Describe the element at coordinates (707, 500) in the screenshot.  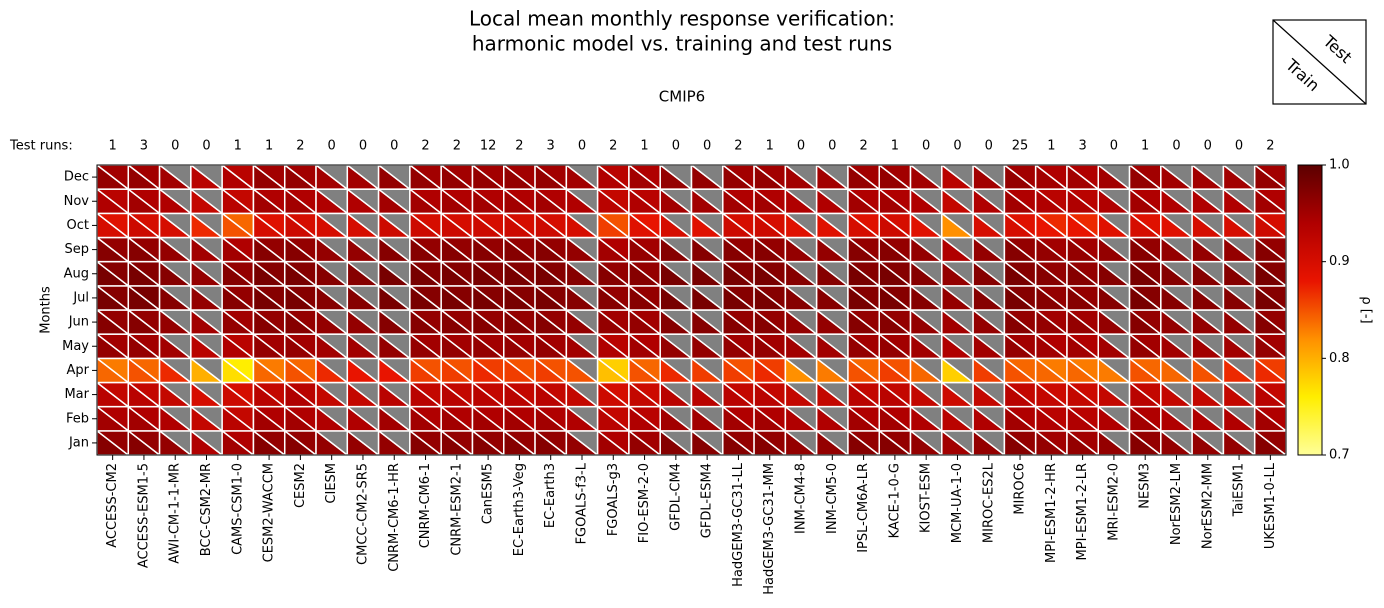
I see `x-tick-label: GFDL-ESM4` at that location.